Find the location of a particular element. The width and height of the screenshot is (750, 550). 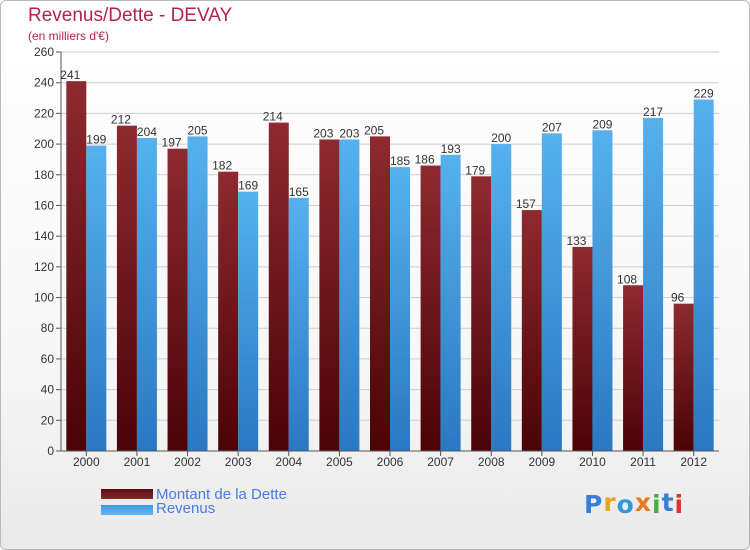

y-tick-label: 40 is located at coordinates (48, 390).